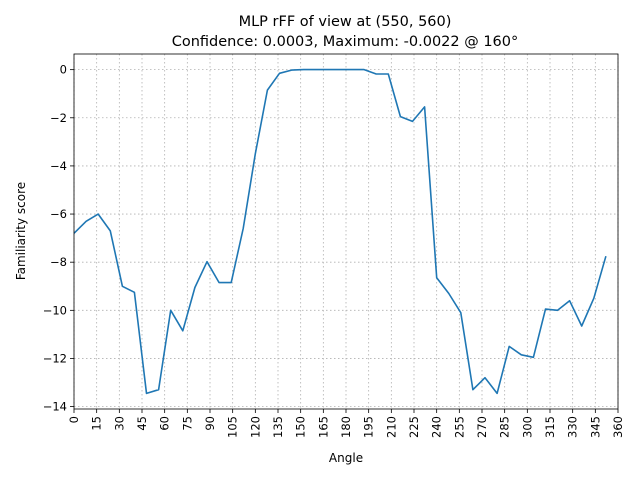 The height and width of the screenshot is (480, 640). What do you see at coordinates (346, 458) in the screenshot?
I see `x-axis-label: Angle` at bounding box center [346, 458].